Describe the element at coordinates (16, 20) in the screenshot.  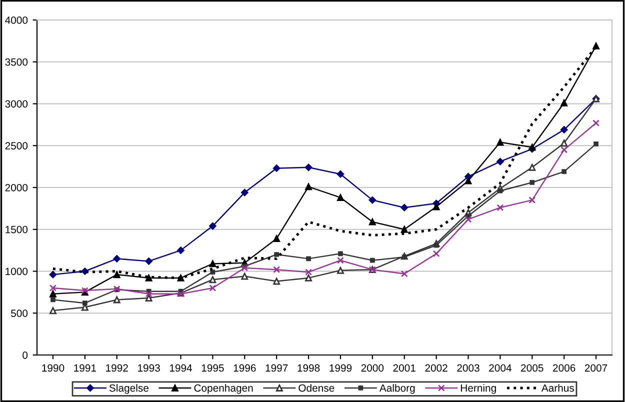
I see `y-tick-label: 4000` at that location.